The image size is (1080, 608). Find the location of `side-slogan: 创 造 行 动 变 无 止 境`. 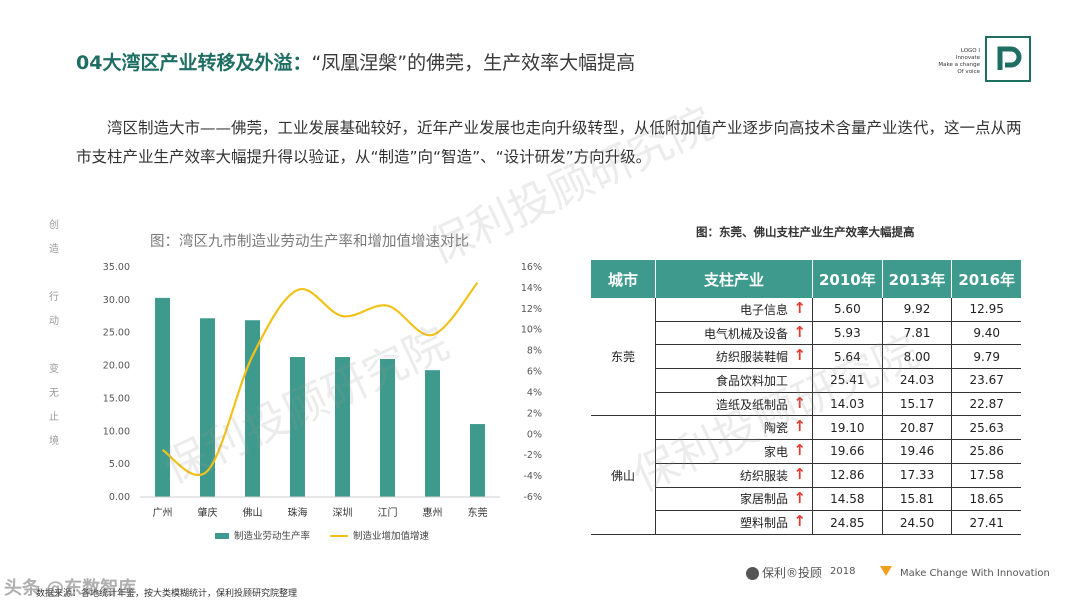

side-slogan: 创 造 行 动 变 无 止 境 is located at coordinates (54, 334).